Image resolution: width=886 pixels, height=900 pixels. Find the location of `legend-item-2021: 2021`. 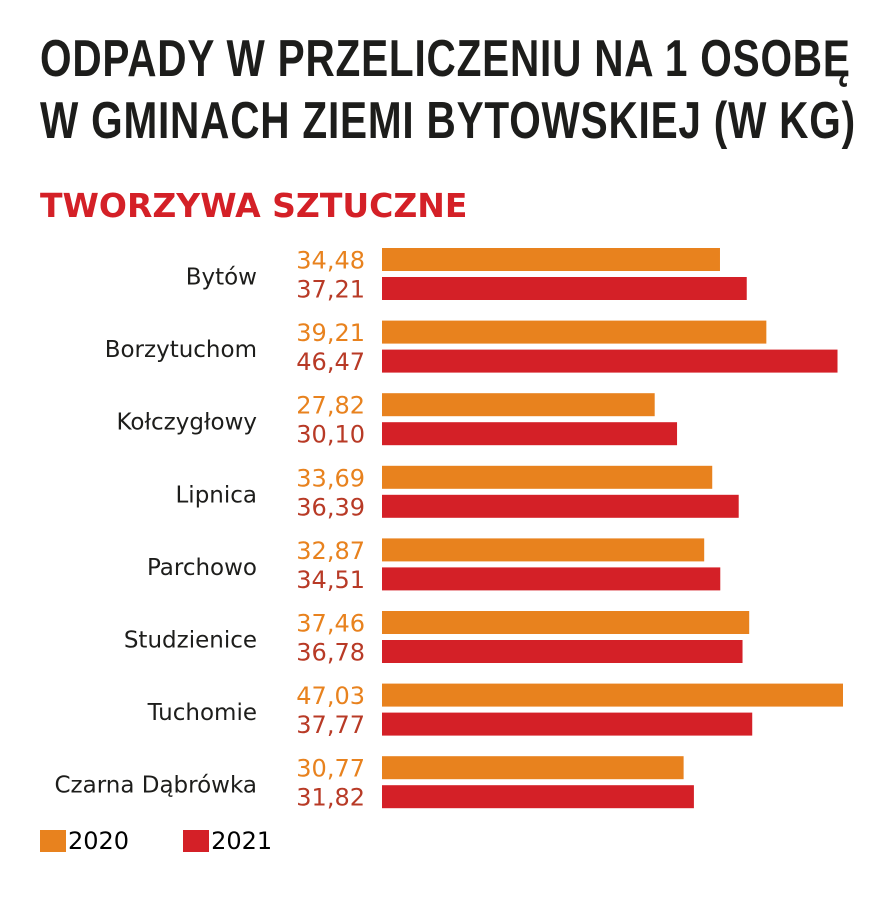

legend-item-2021: 2021 is located at coordinates (227, 841).